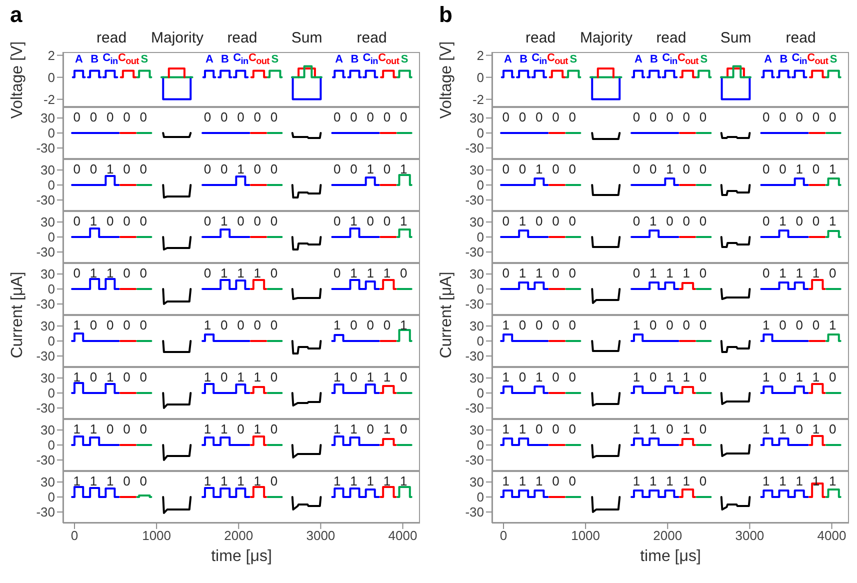  What do you see at coordinates (671, 481) in the screenshot?
I see `annotation: 1 1 1 1 0` at bounding box center [671, 481].